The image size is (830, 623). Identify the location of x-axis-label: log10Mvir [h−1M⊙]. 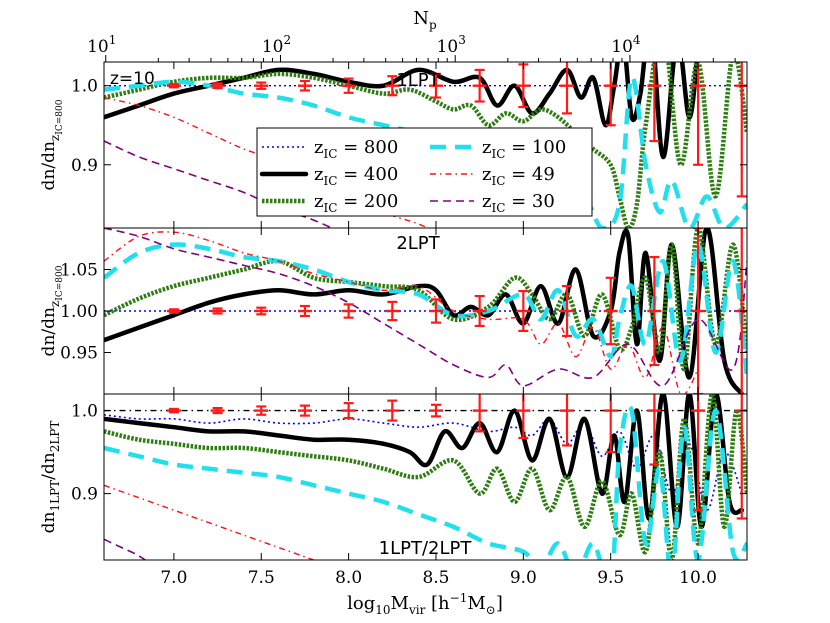
(425, 604).